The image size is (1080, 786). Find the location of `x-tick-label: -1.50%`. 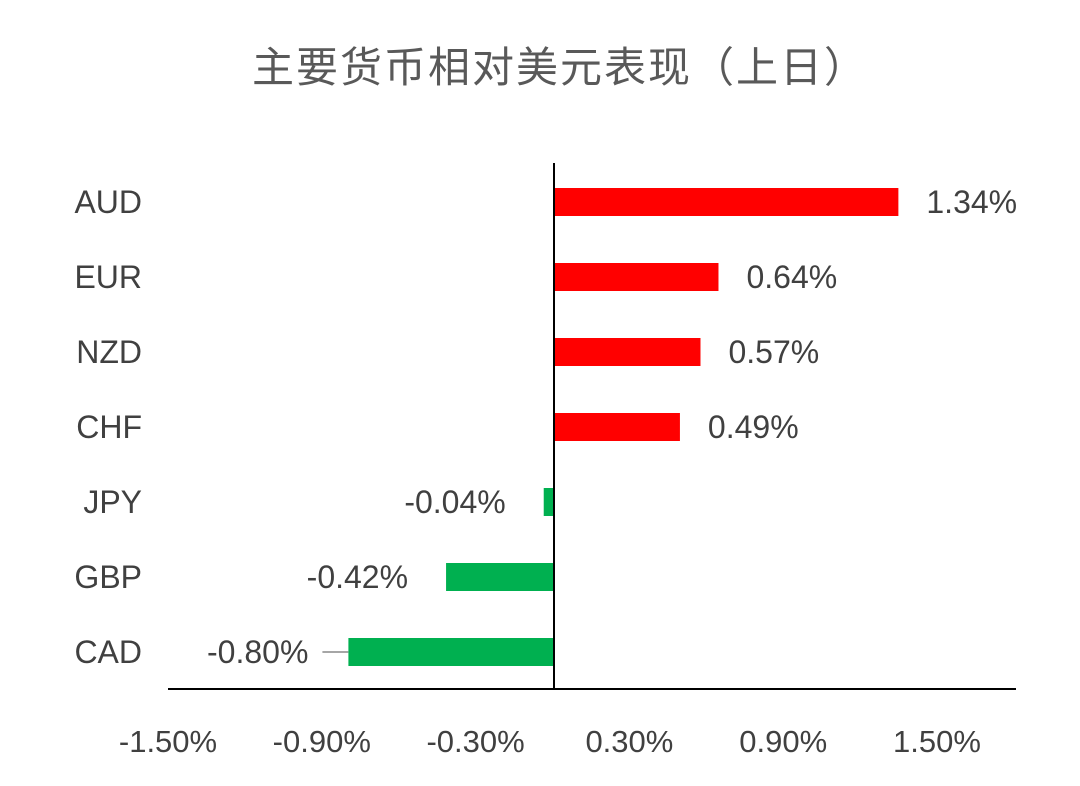

x-tick-label: -1.50% is located at coordinates (168, 741).